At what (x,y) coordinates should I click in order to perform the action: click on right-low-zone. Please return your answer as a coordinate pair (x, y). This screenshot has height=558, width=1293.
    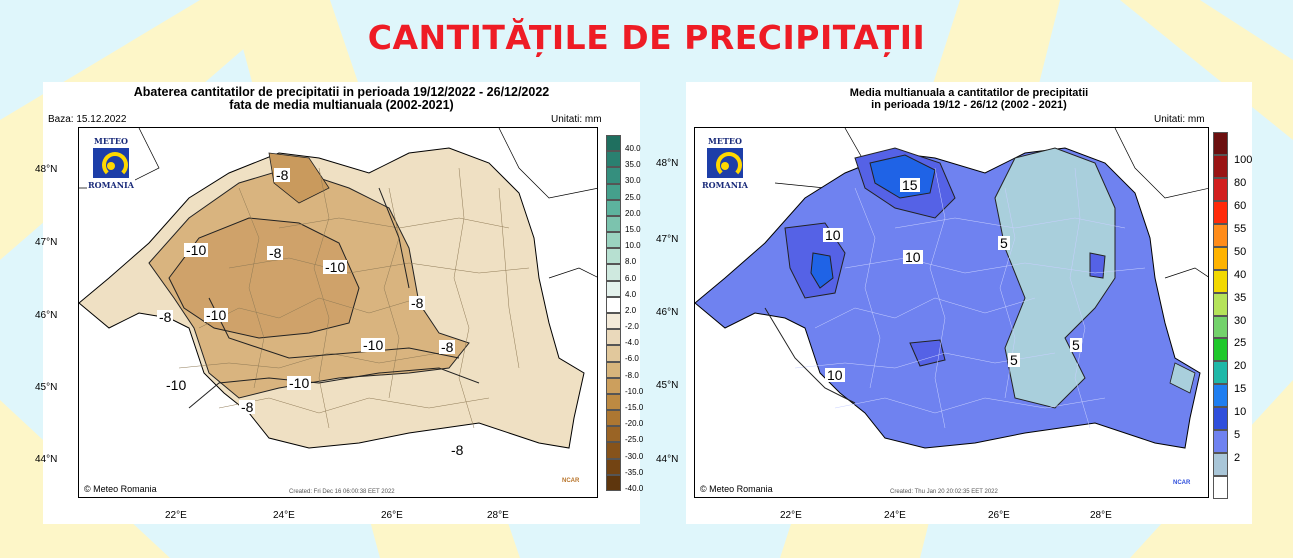
    Looking at the image, I should click on (1055, 278).